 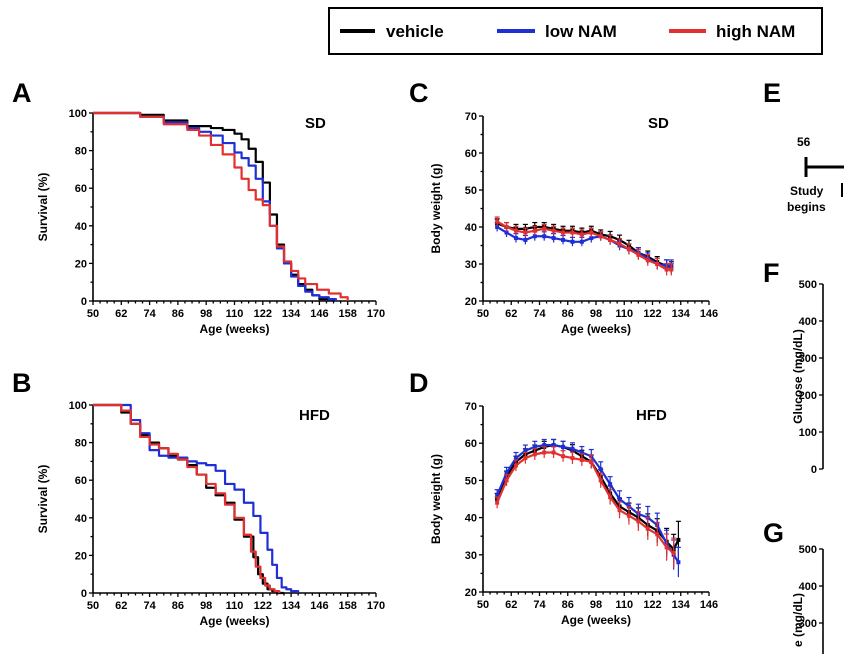 What do you see at coordinates (263, 314) in the screenshot?
I see `x-tick-label-a: 122` at bounding box center [263, 314].